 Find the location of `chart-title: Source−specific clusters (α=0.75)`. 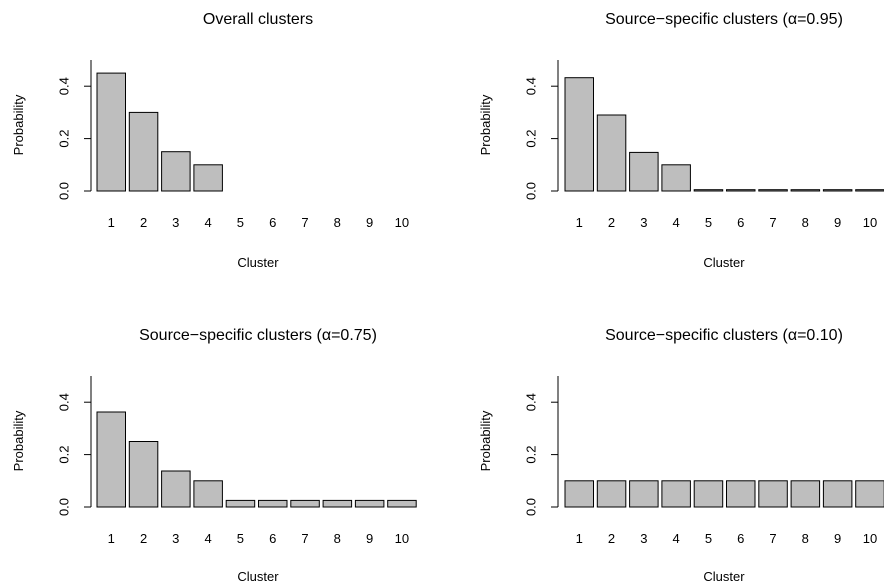

chart-title: Source−specific clusters (α=0.75) is located at coordinates (258, 335).